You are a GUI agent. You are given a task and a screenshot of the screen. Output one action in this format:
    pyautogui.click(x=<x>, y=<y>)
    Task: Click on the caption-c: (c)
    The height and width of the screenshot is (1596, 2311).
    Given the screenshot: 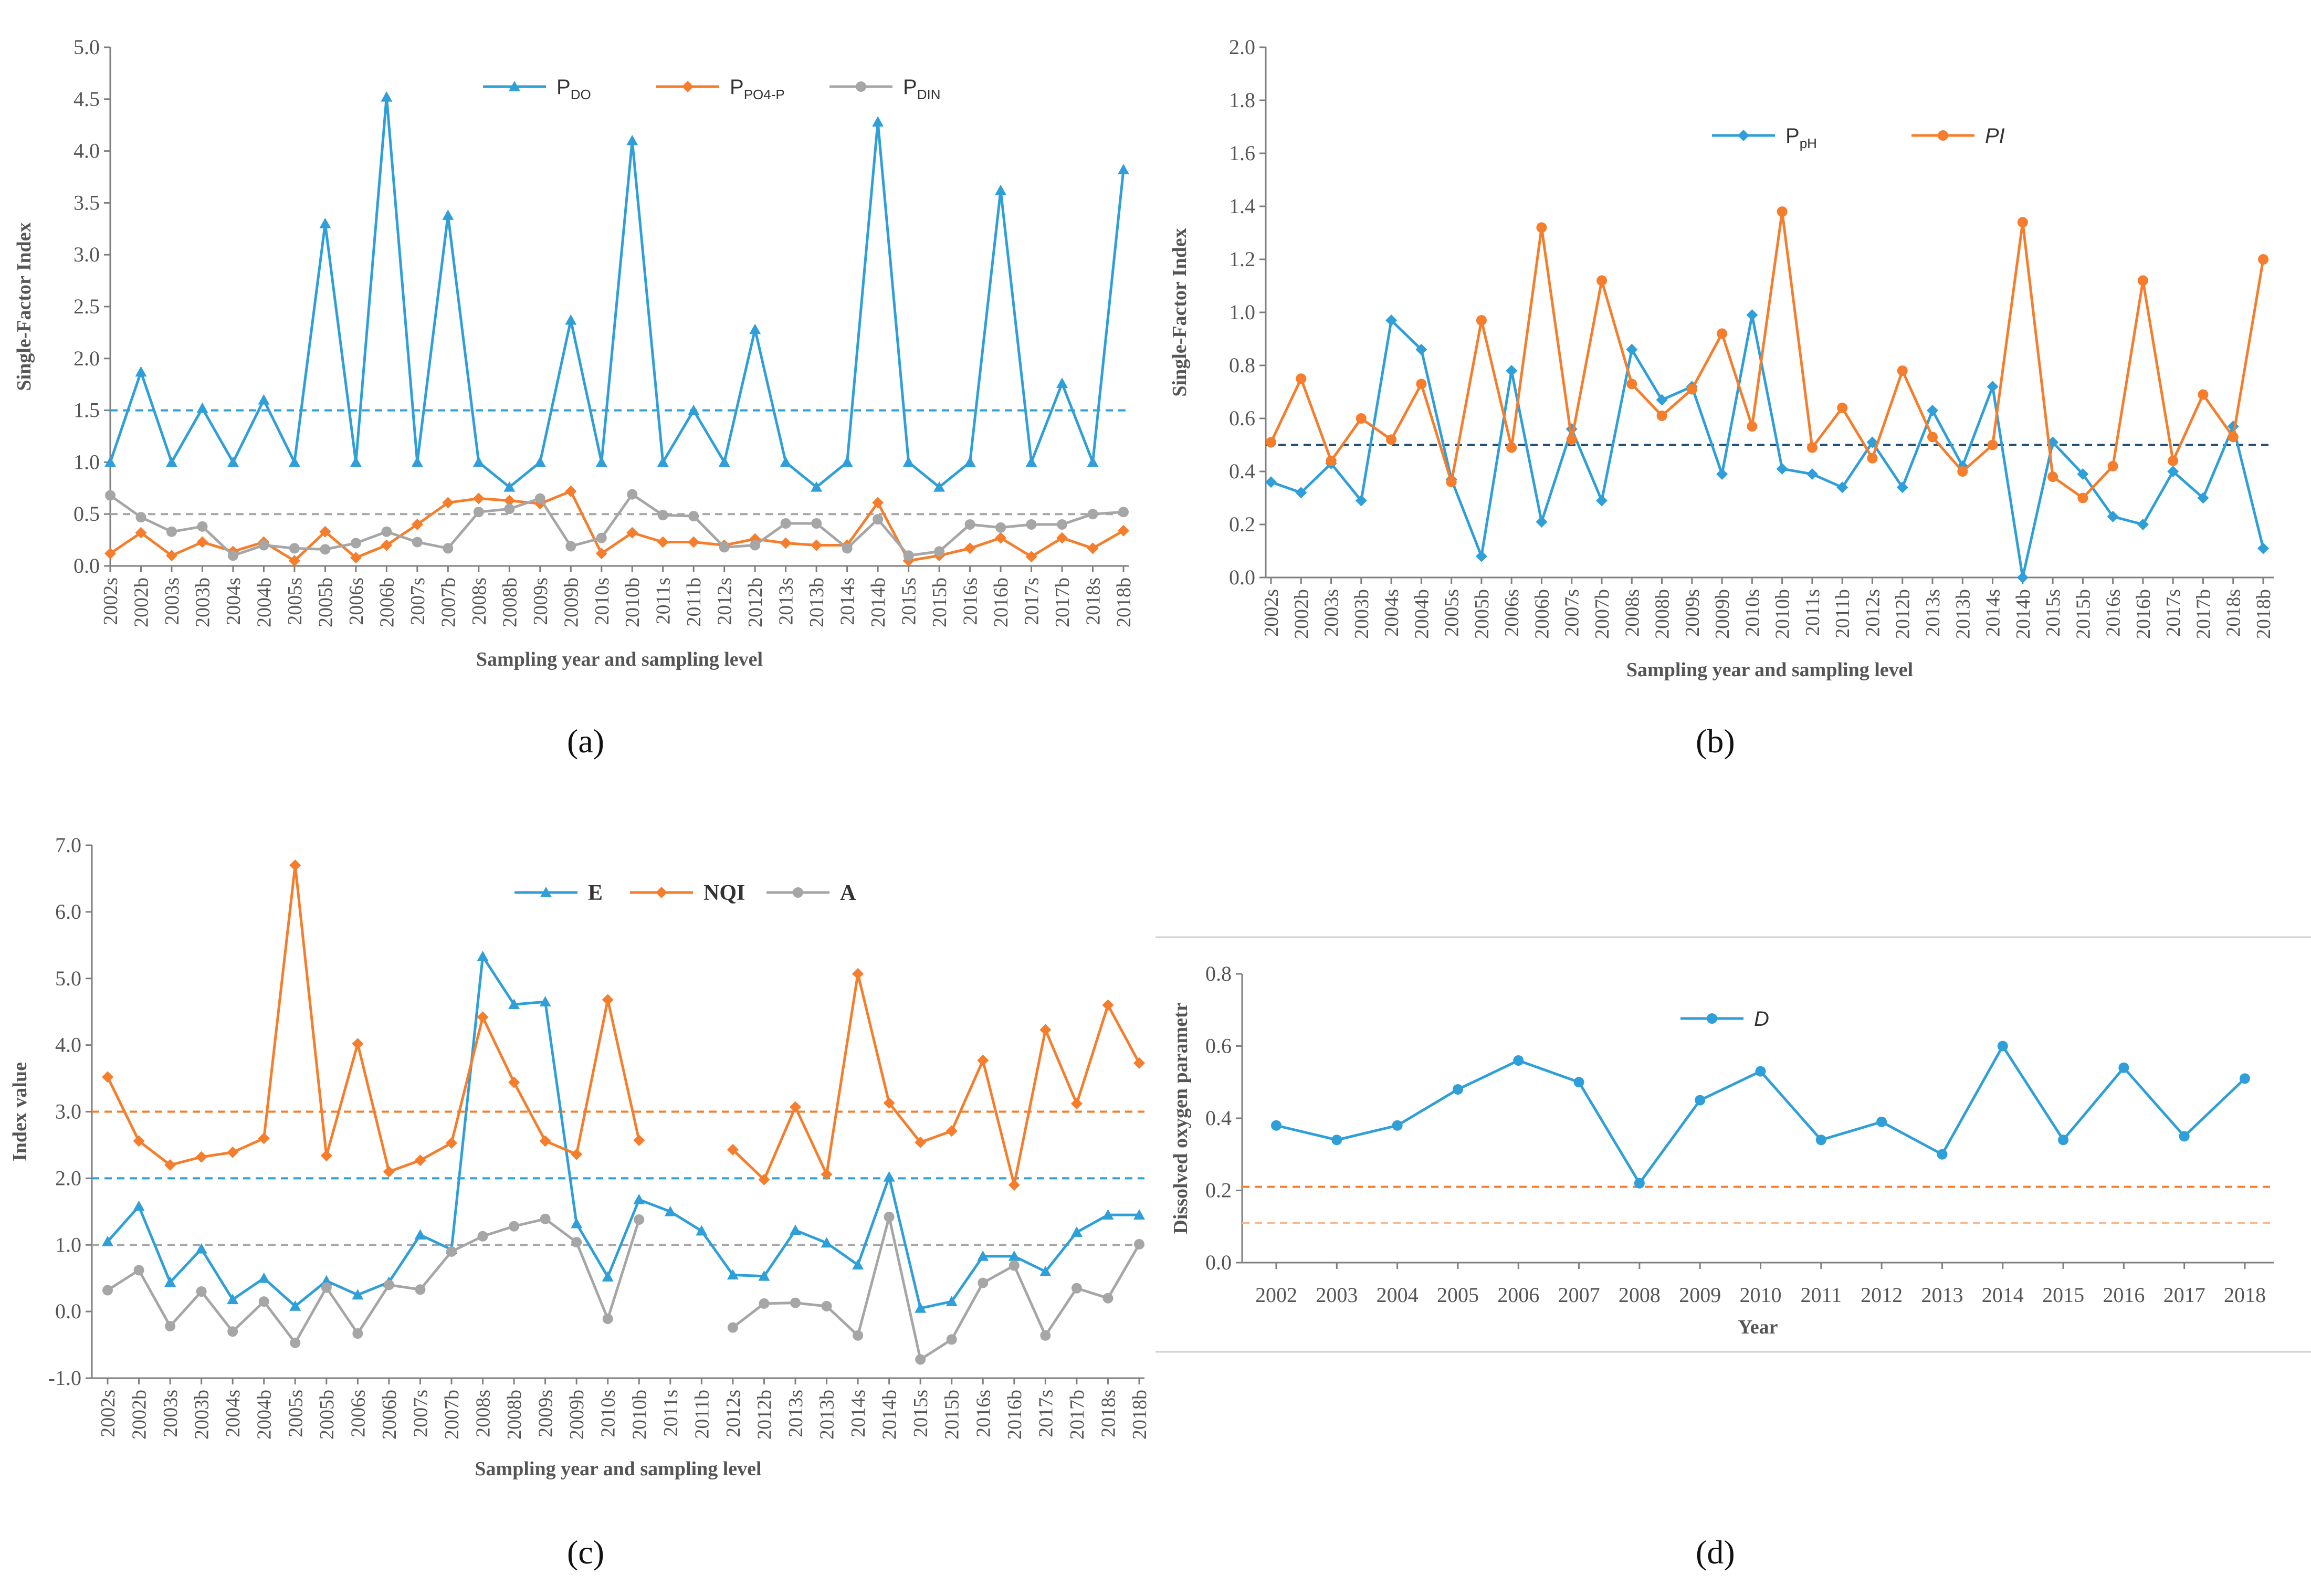 What is the action you would take?
    pyautogui.click(x=586, y=1552)
    